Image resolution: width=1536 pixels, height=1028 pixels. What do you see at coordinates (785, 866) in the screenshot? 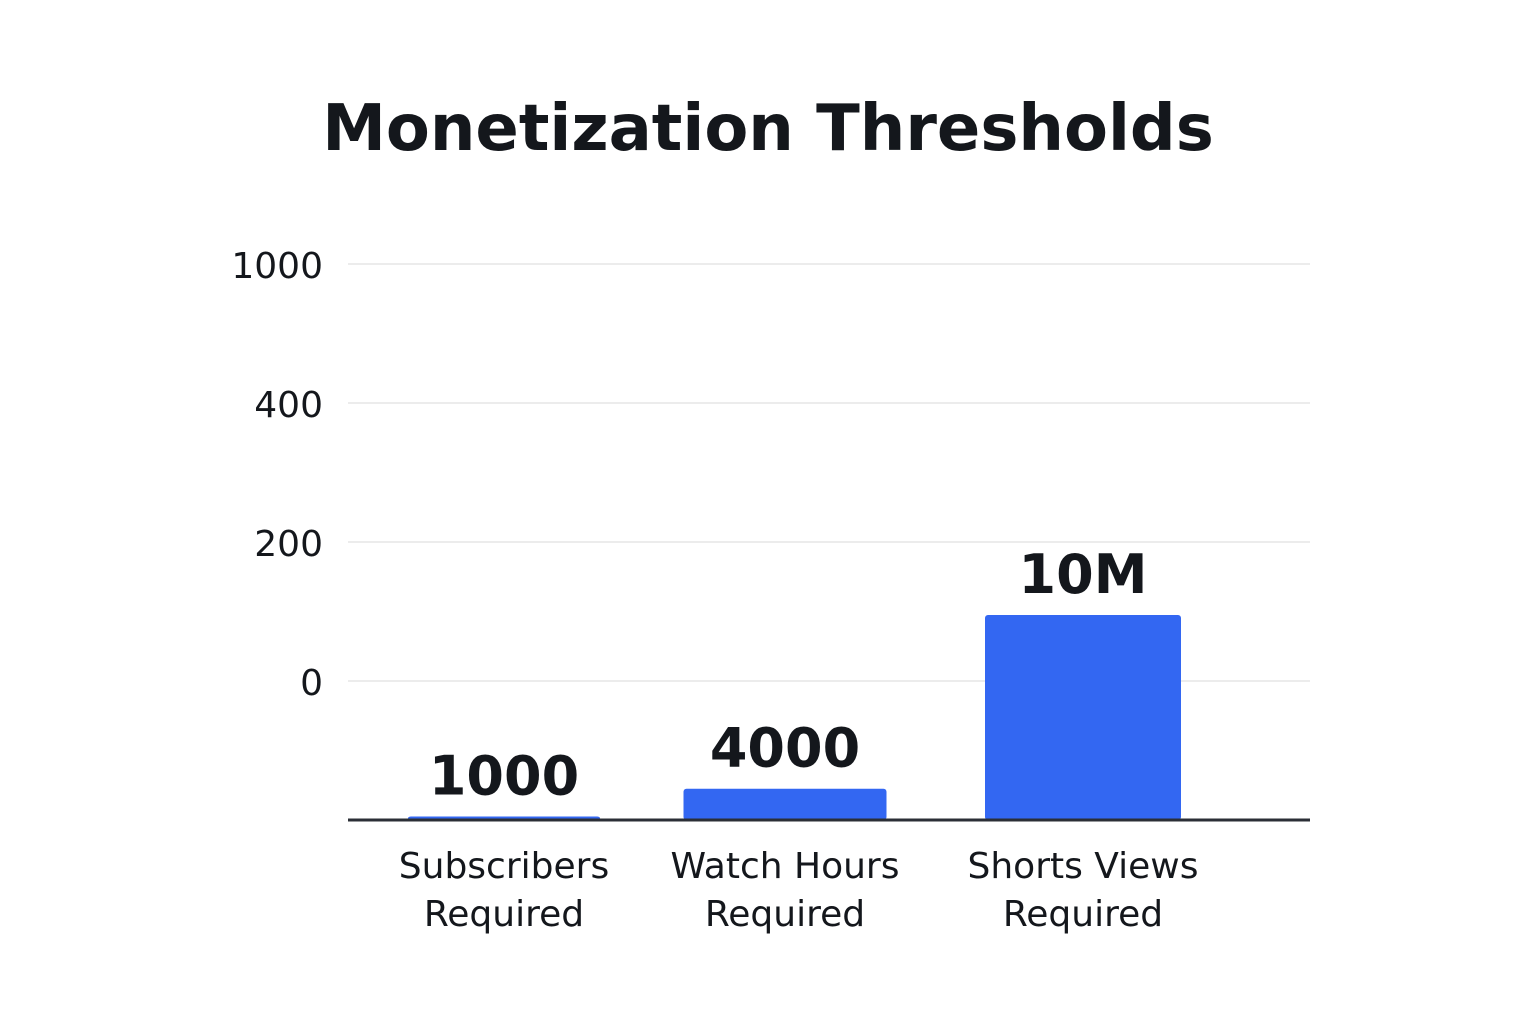
I see `x-tick-label: Watch Hours` at bounding box center [785, 866].